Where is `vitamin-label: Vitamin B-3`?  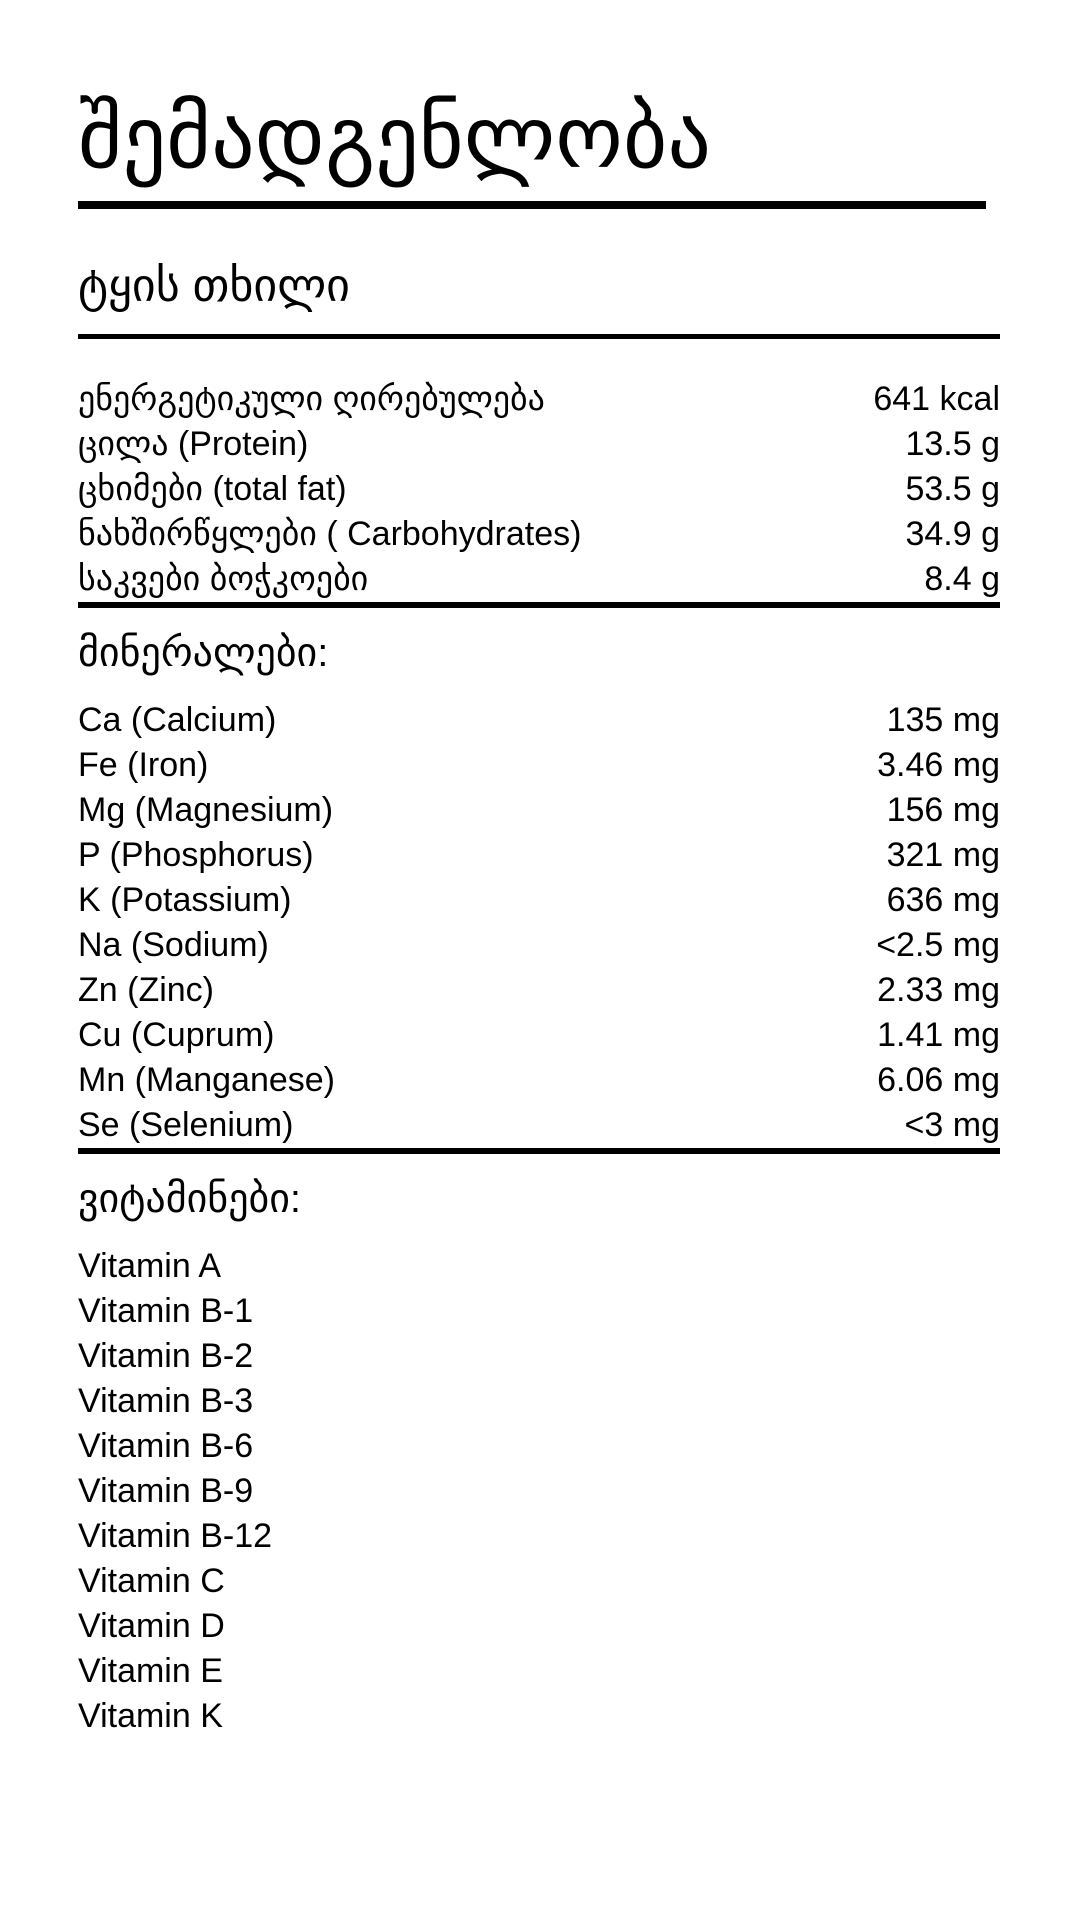
vitamin-label: Vitamin B-3 is located at coordinates (166, 1401).